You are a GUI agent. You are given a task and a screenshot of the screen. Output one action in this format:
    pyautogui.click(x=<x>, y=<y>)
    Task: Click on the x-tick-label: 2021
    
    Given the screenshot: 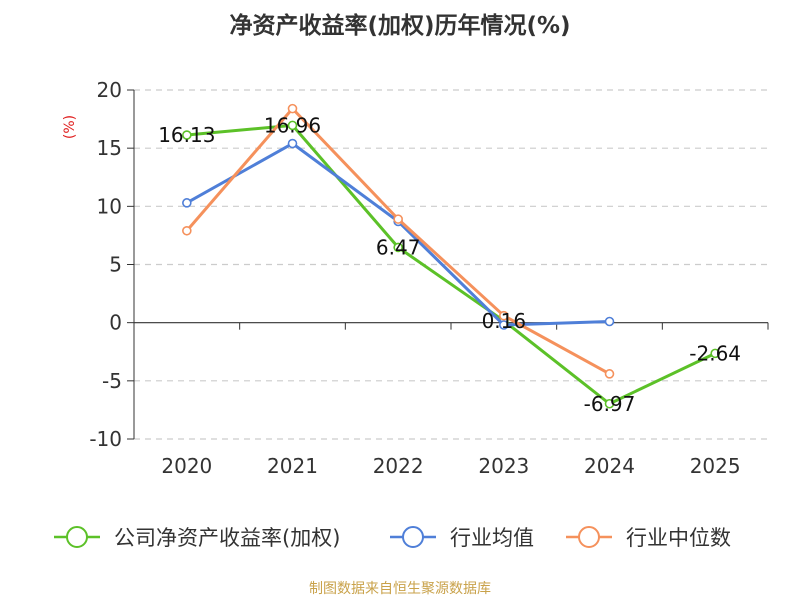 What is the action you would take?
    pyautogui.click(x=292, y=466)
    